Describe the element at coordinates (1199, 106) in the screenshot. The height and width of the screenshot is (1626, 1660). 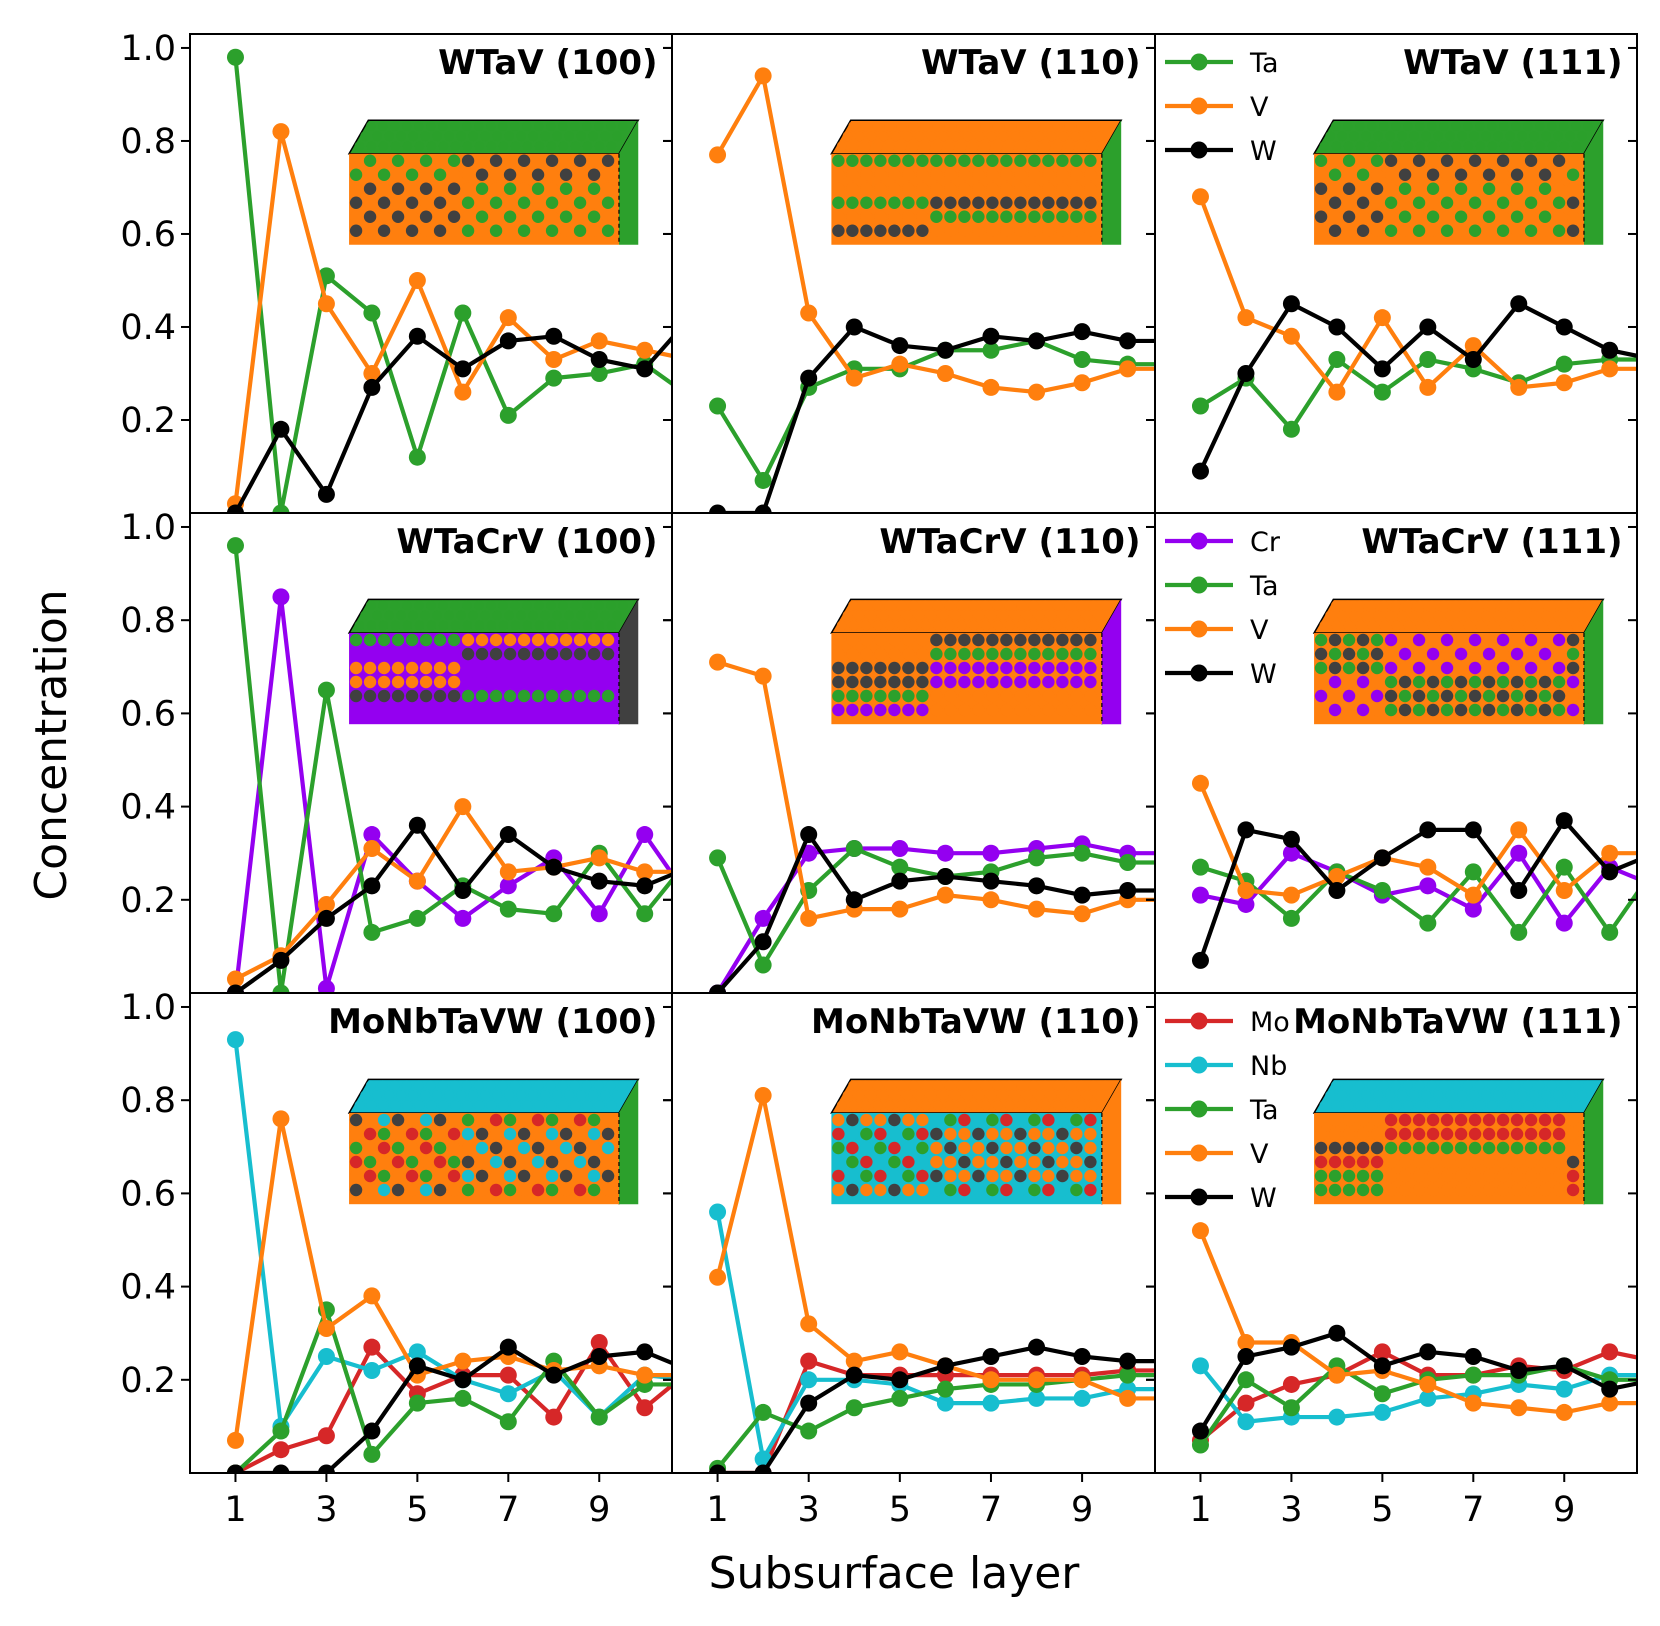
I see `legend-marker-v` at that location.